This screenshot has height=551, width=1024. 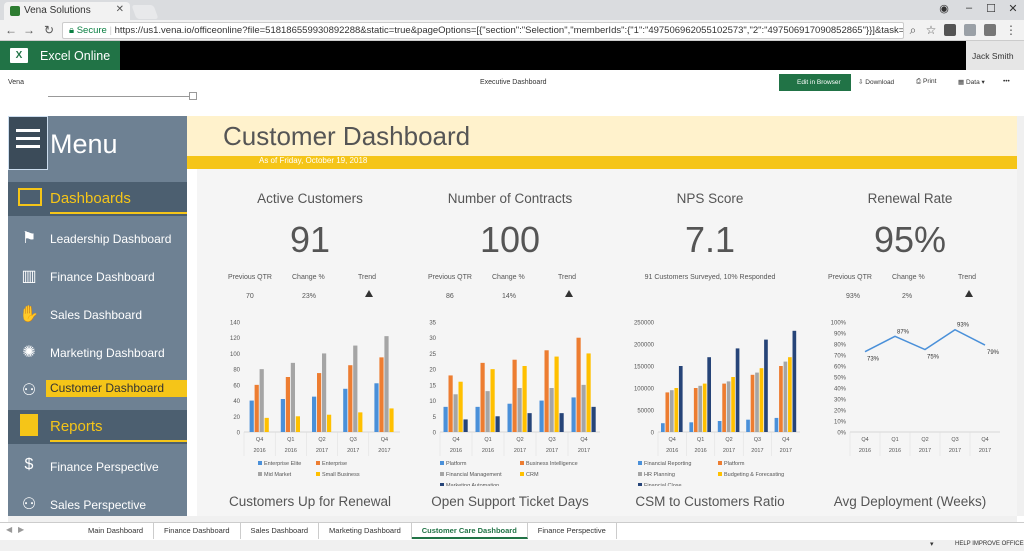 I want to click on sidebar-item-label: Sales Perspective, so click(x=98, y=505).